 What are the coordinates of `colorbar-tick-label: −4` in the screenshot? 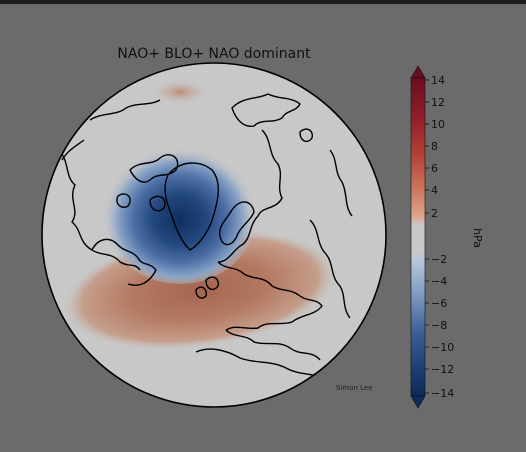 It's located at (439, 281).